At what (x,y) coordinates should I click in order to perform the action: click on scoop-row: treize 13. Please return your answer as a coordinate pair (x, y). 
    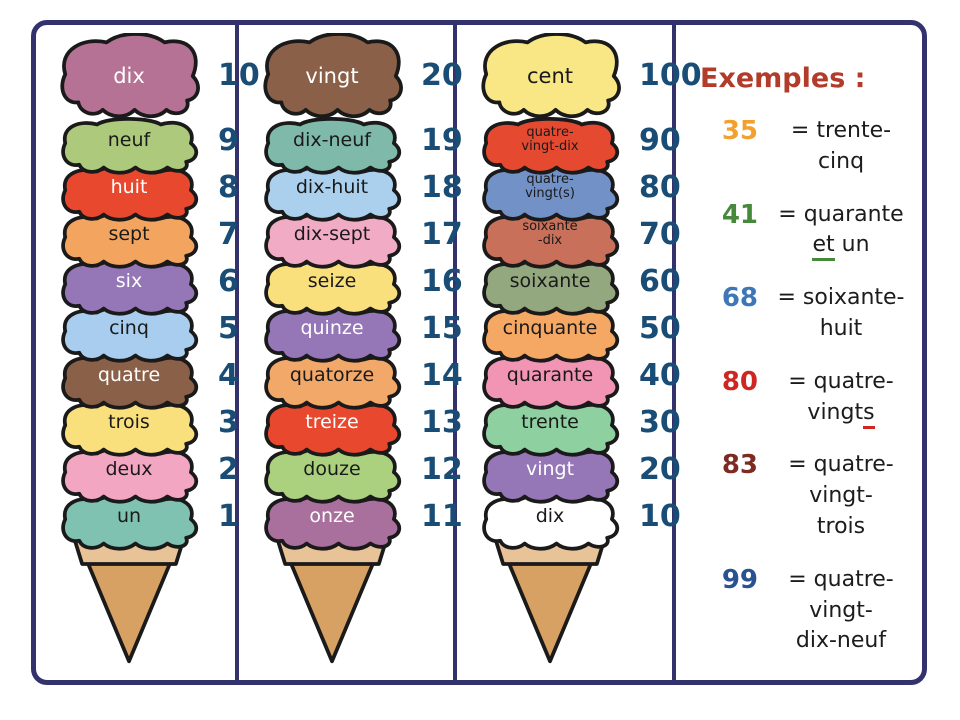
    Looking at the image, I should click on (360, 428).